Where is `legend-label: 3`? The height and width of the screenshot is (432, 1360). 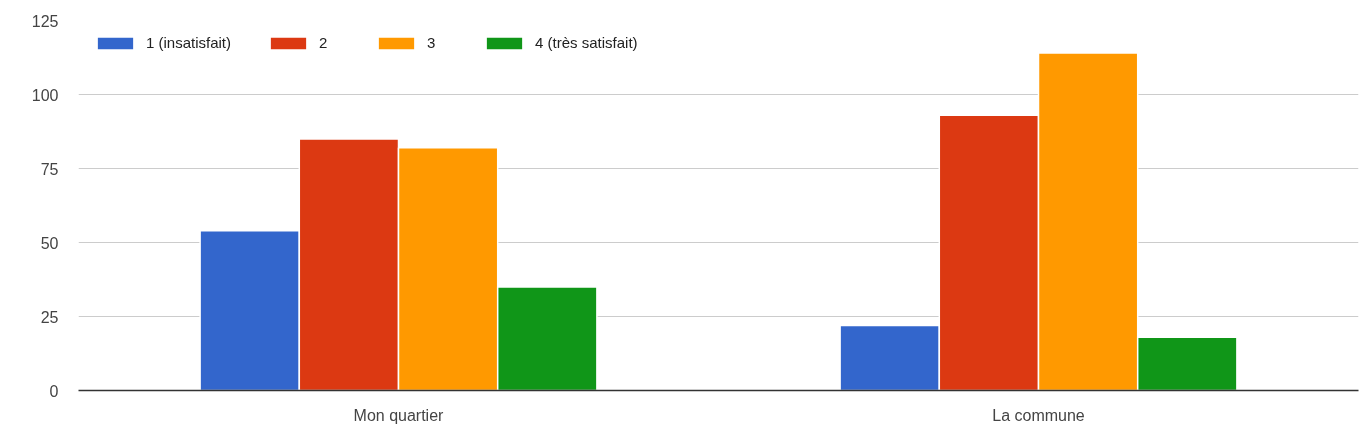 legend-label: 3 is located at coordinates (432, 42).